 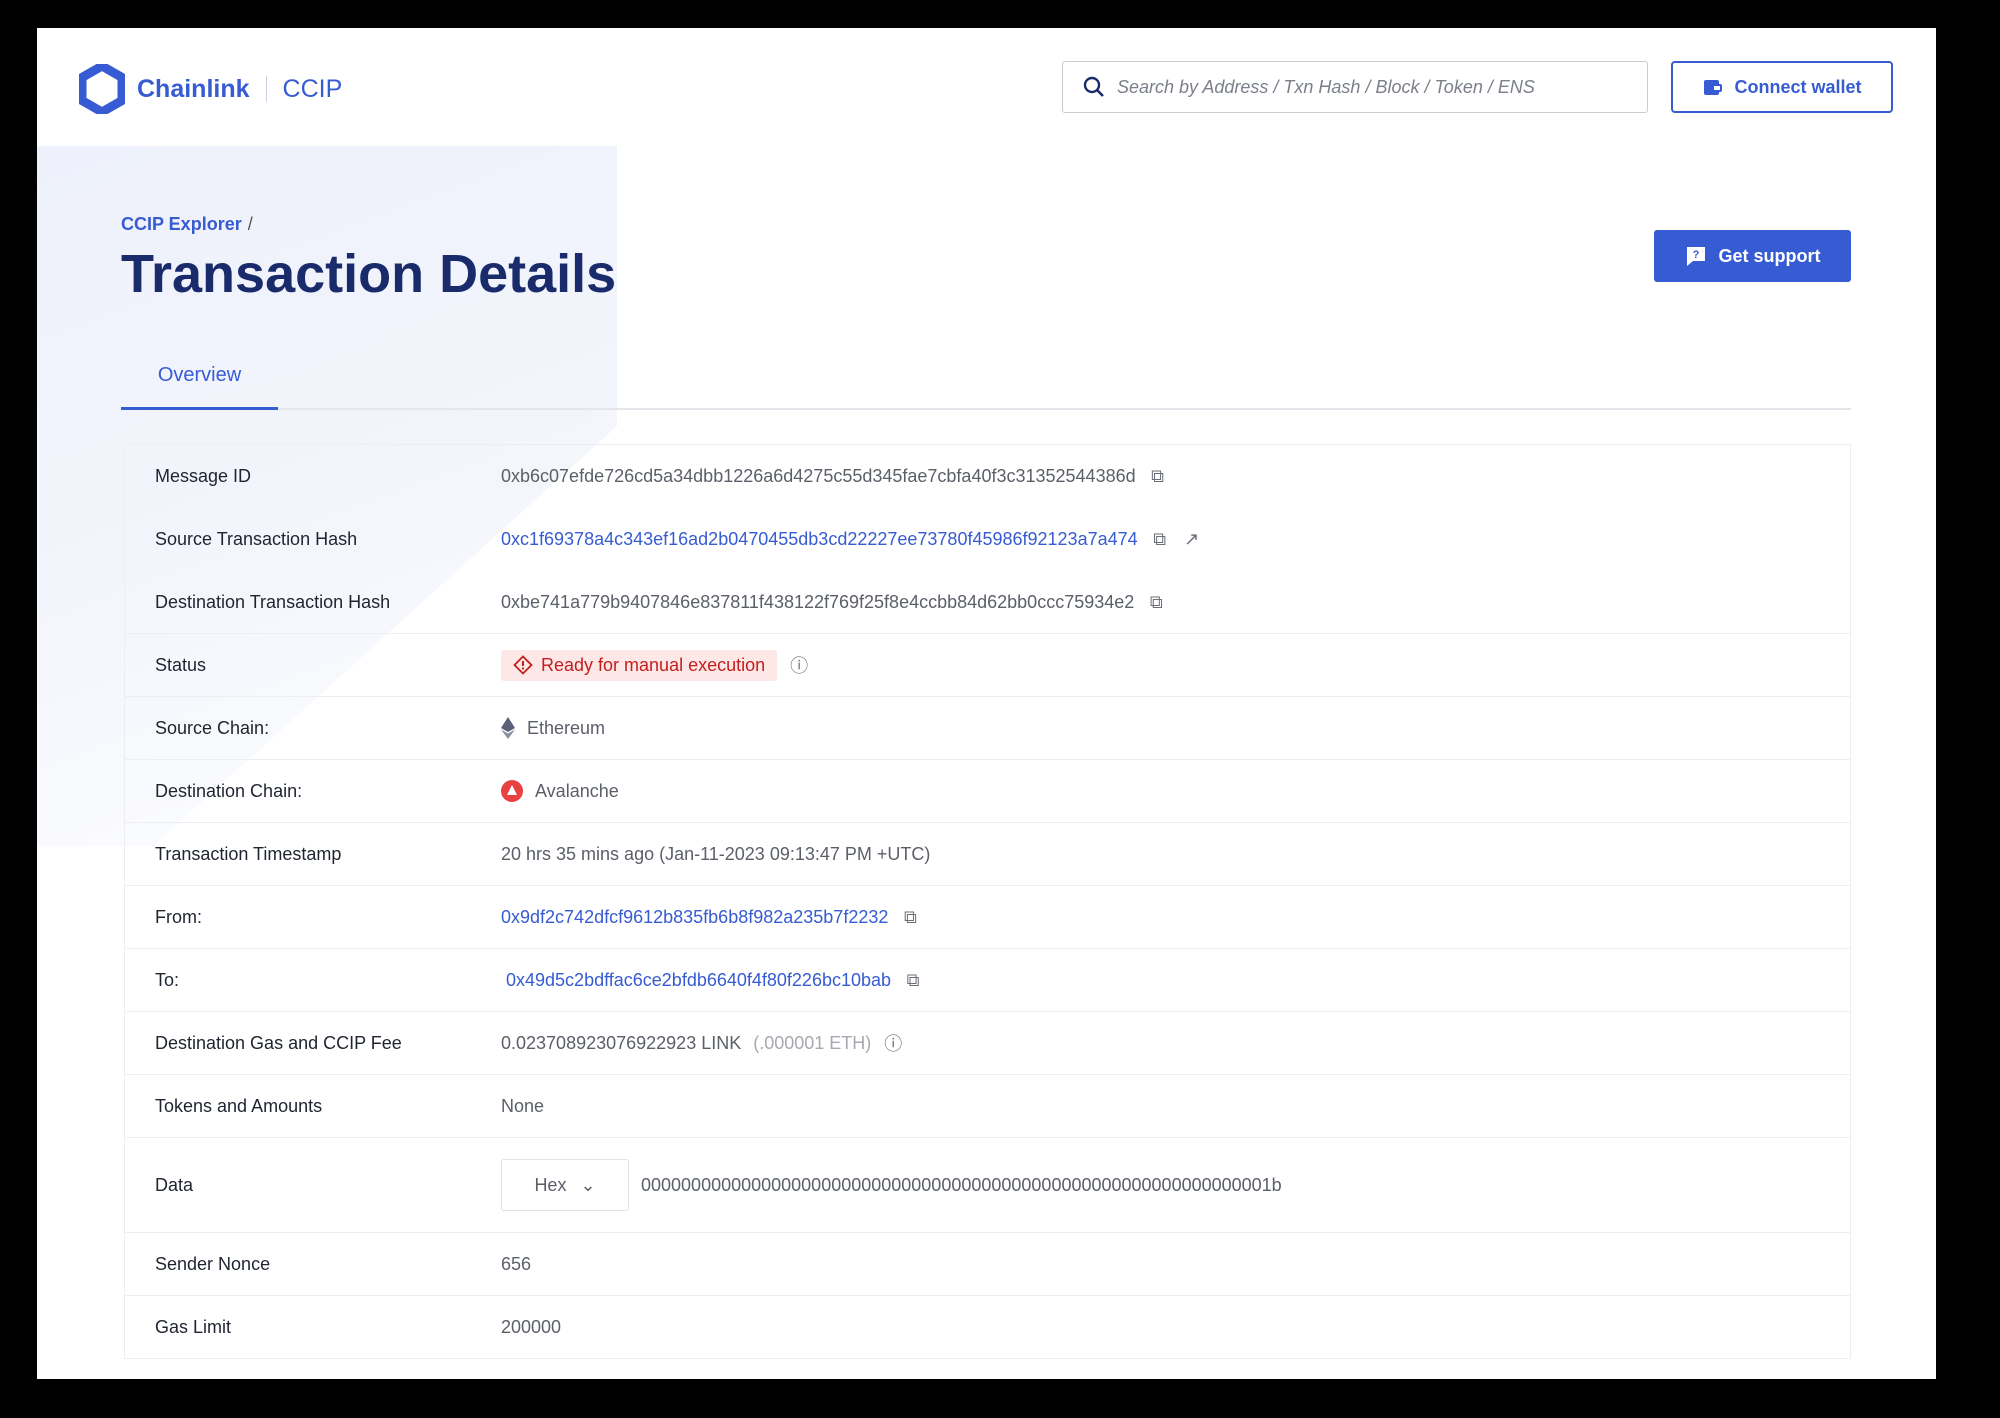 I want to click on breadcrumb-ccip-explorer: CCIP Explorer, so click(x=181, y=224).